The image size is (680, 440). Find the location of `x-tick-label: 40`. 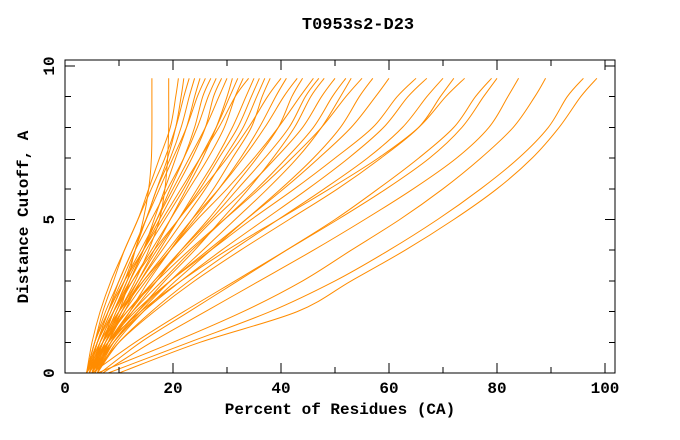

x-tick-label: 40 is located at coordinates (280, 389).